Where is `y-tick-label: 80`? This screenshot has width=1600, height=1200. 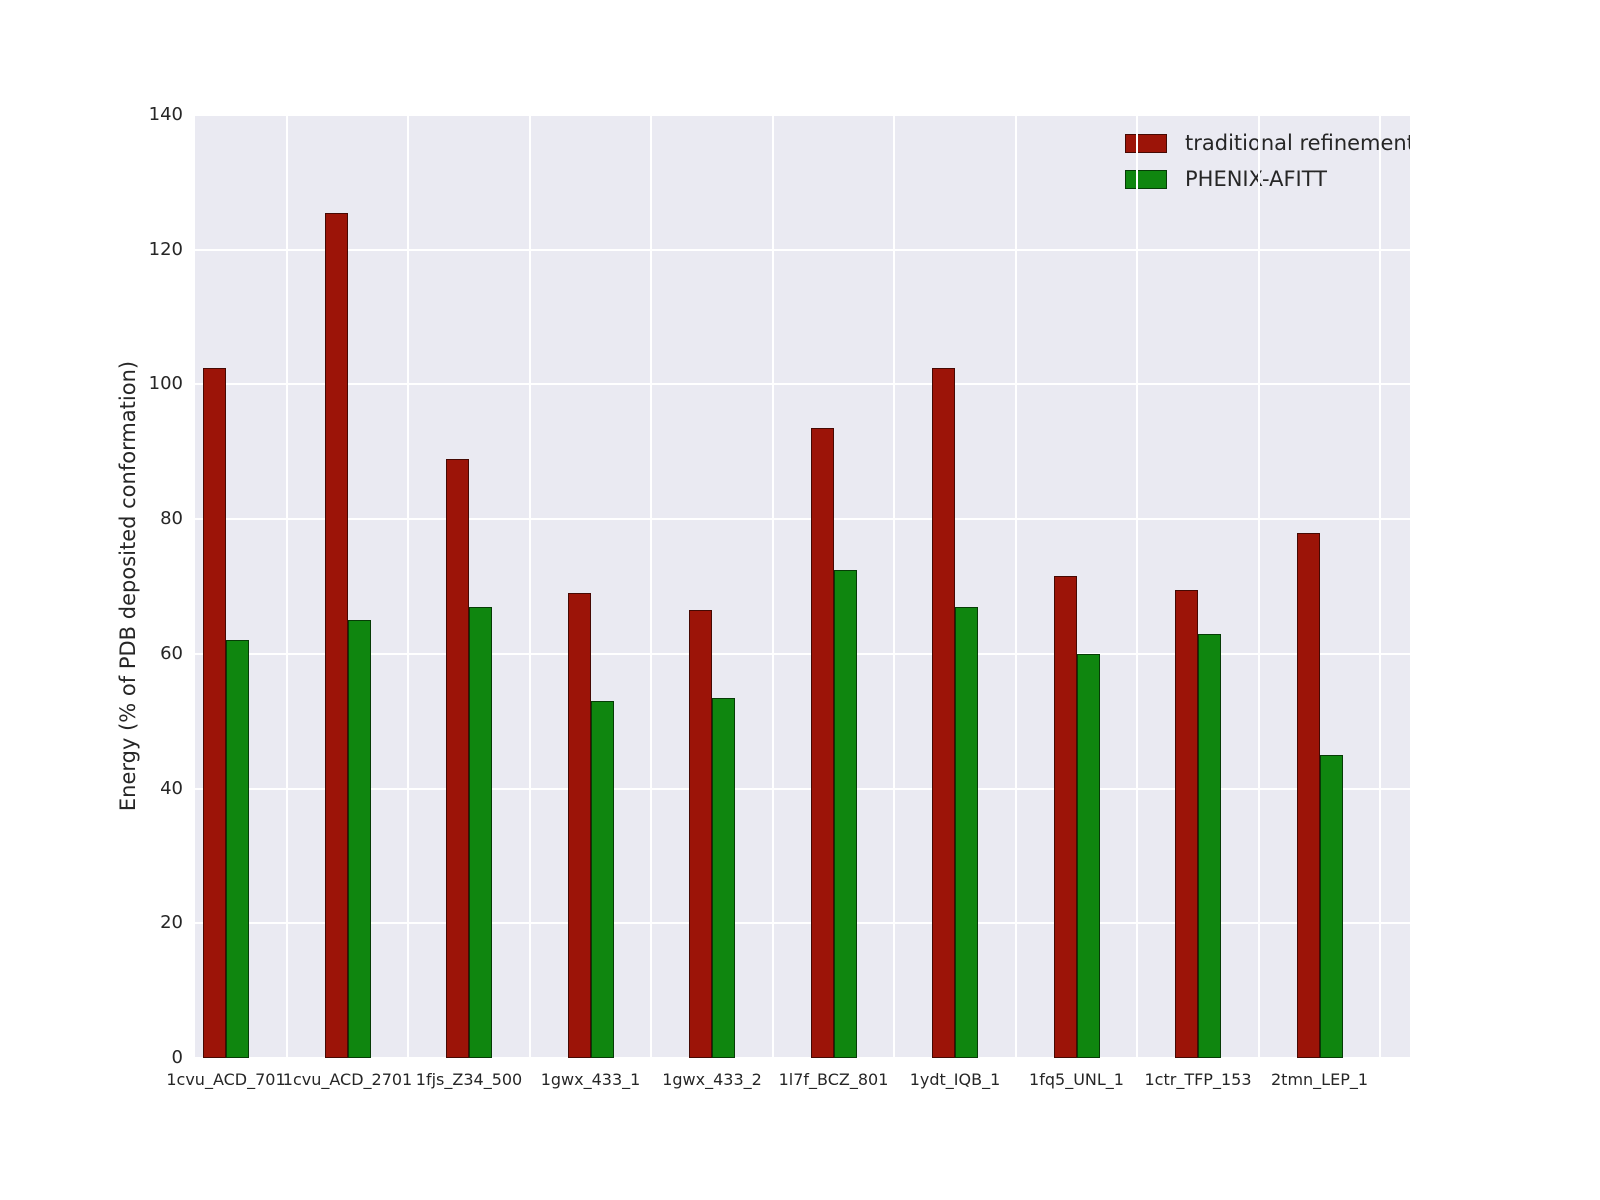 y-tick-label: 80 is located at coordinates (171, 519).